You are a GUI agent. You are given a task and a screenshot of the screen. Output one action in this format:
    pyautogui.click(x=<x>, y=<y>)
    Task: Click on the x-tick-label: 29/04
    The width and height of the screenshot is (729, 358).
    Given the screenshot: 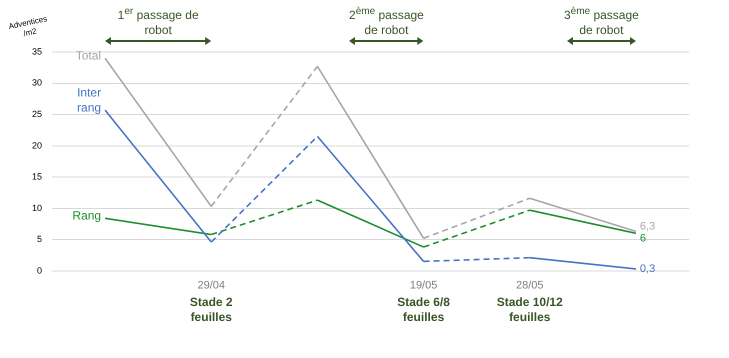 What is the action you would take?
    pyautogui.click(x=211, y=285)
    